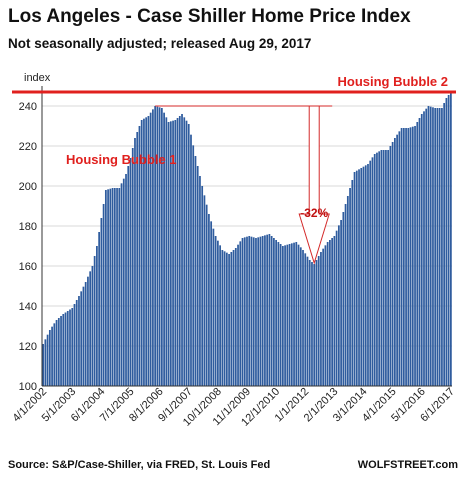 This screenshot has width=466, height=484. Describe the element at coordinates (393, 81) in the screenshot. I see `reference-line-label: Housing Bubble 2` at that location.